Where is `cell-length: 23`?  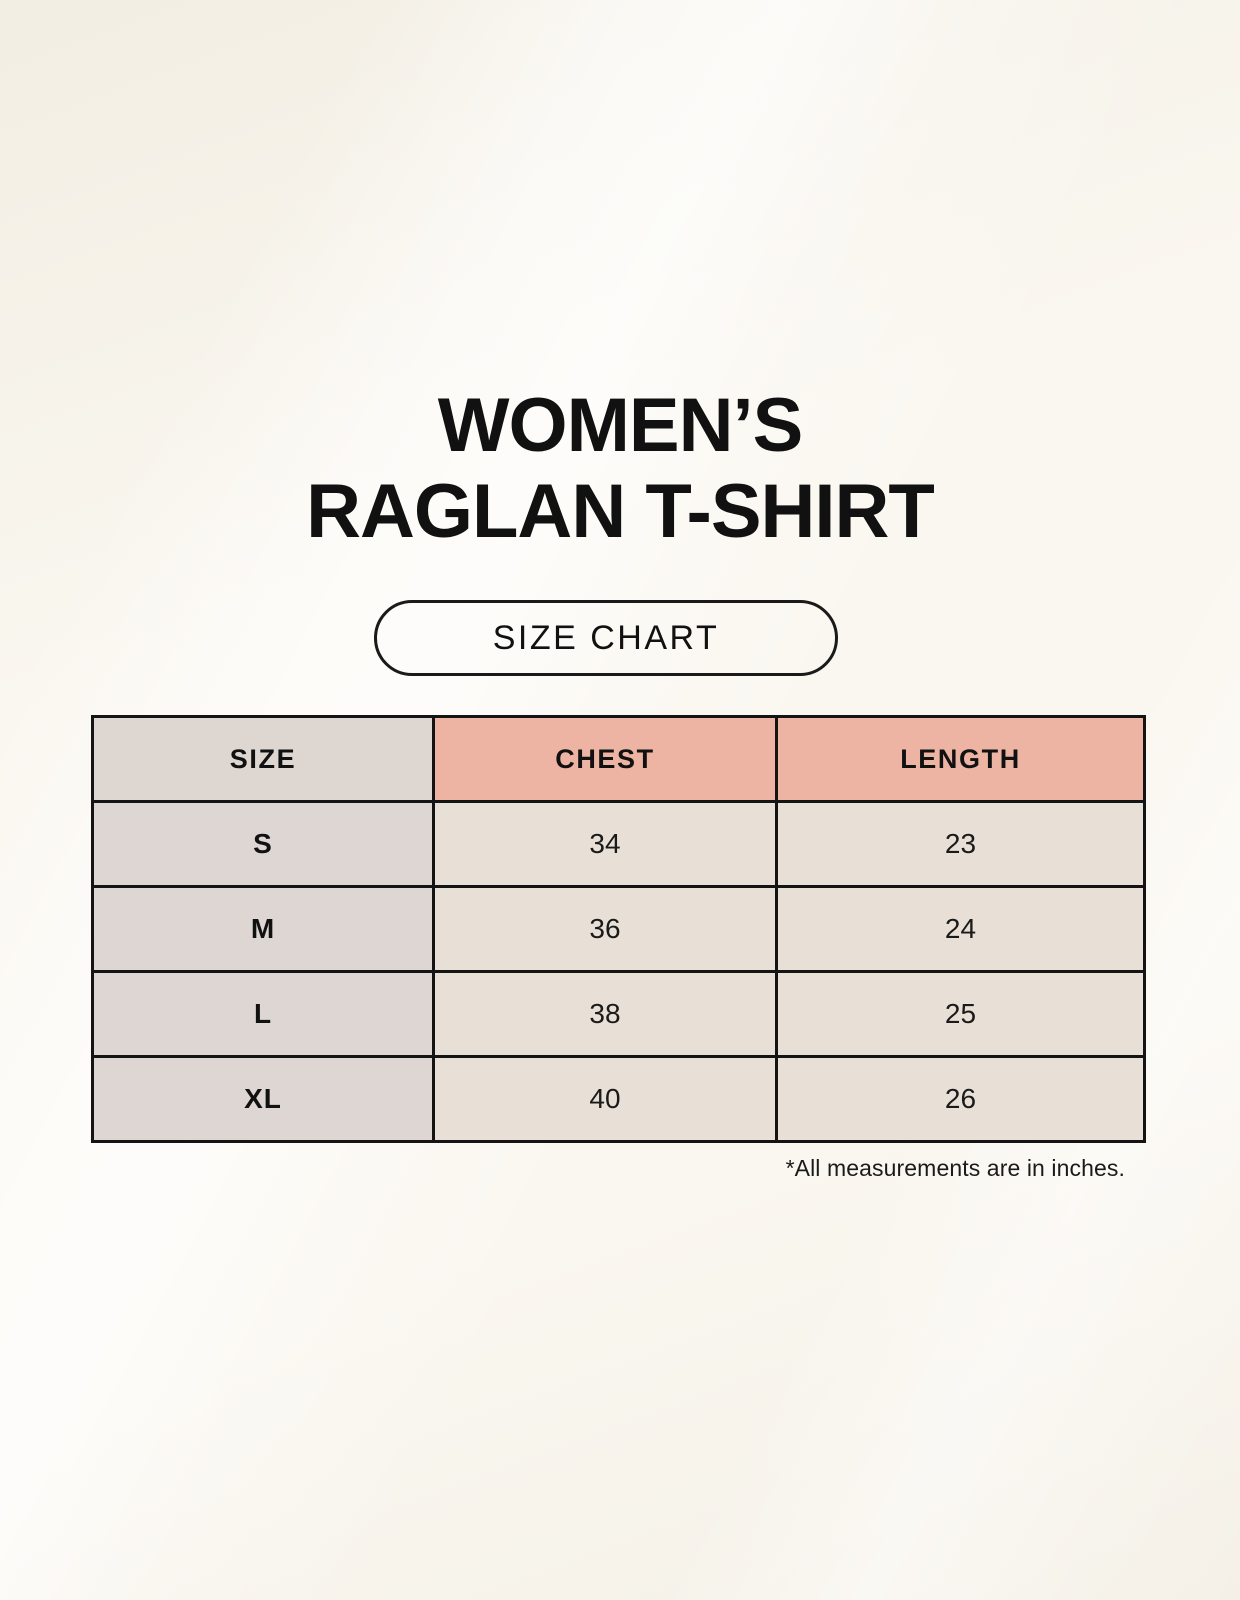 cell-length: 23 is located at coordinates (960, 844).